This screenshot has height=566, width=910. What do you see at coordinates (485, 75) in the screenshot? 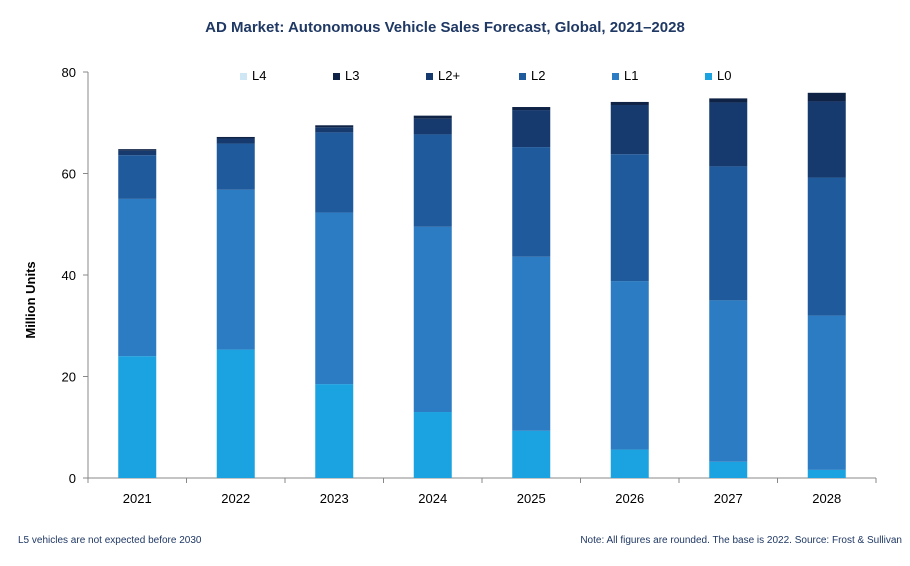
I see `legend: L4 L3 L2+ L2 L1 L0` at bounding box center [485, 75].